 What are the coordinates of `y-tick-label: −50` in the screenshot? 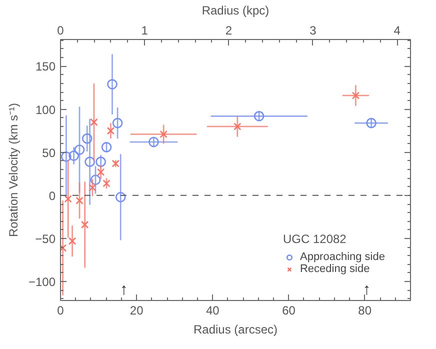 It's located at (45, 239).